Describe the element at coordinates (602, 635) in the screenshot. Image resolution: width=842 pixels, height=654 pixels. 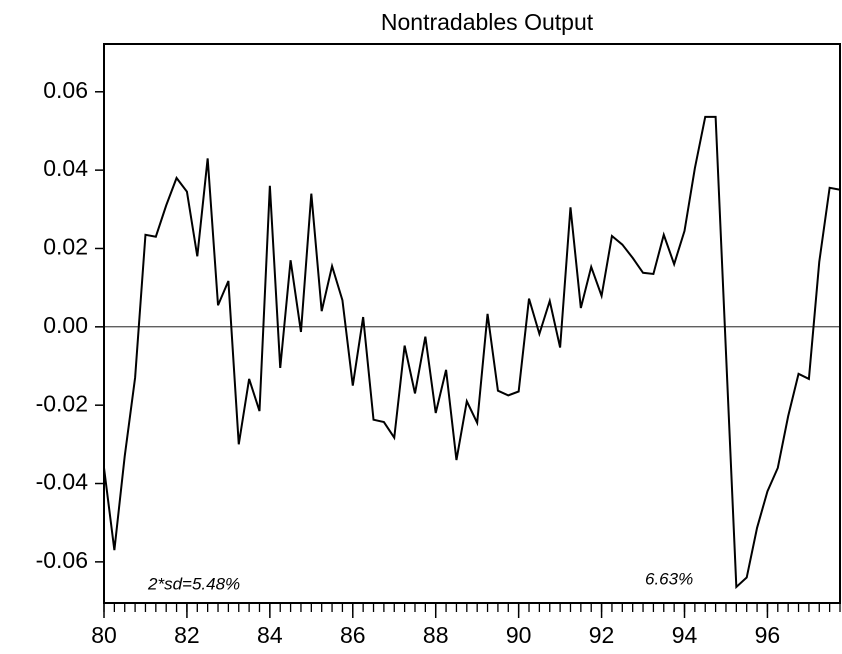
I see `x-tick-label: 92` at that location.